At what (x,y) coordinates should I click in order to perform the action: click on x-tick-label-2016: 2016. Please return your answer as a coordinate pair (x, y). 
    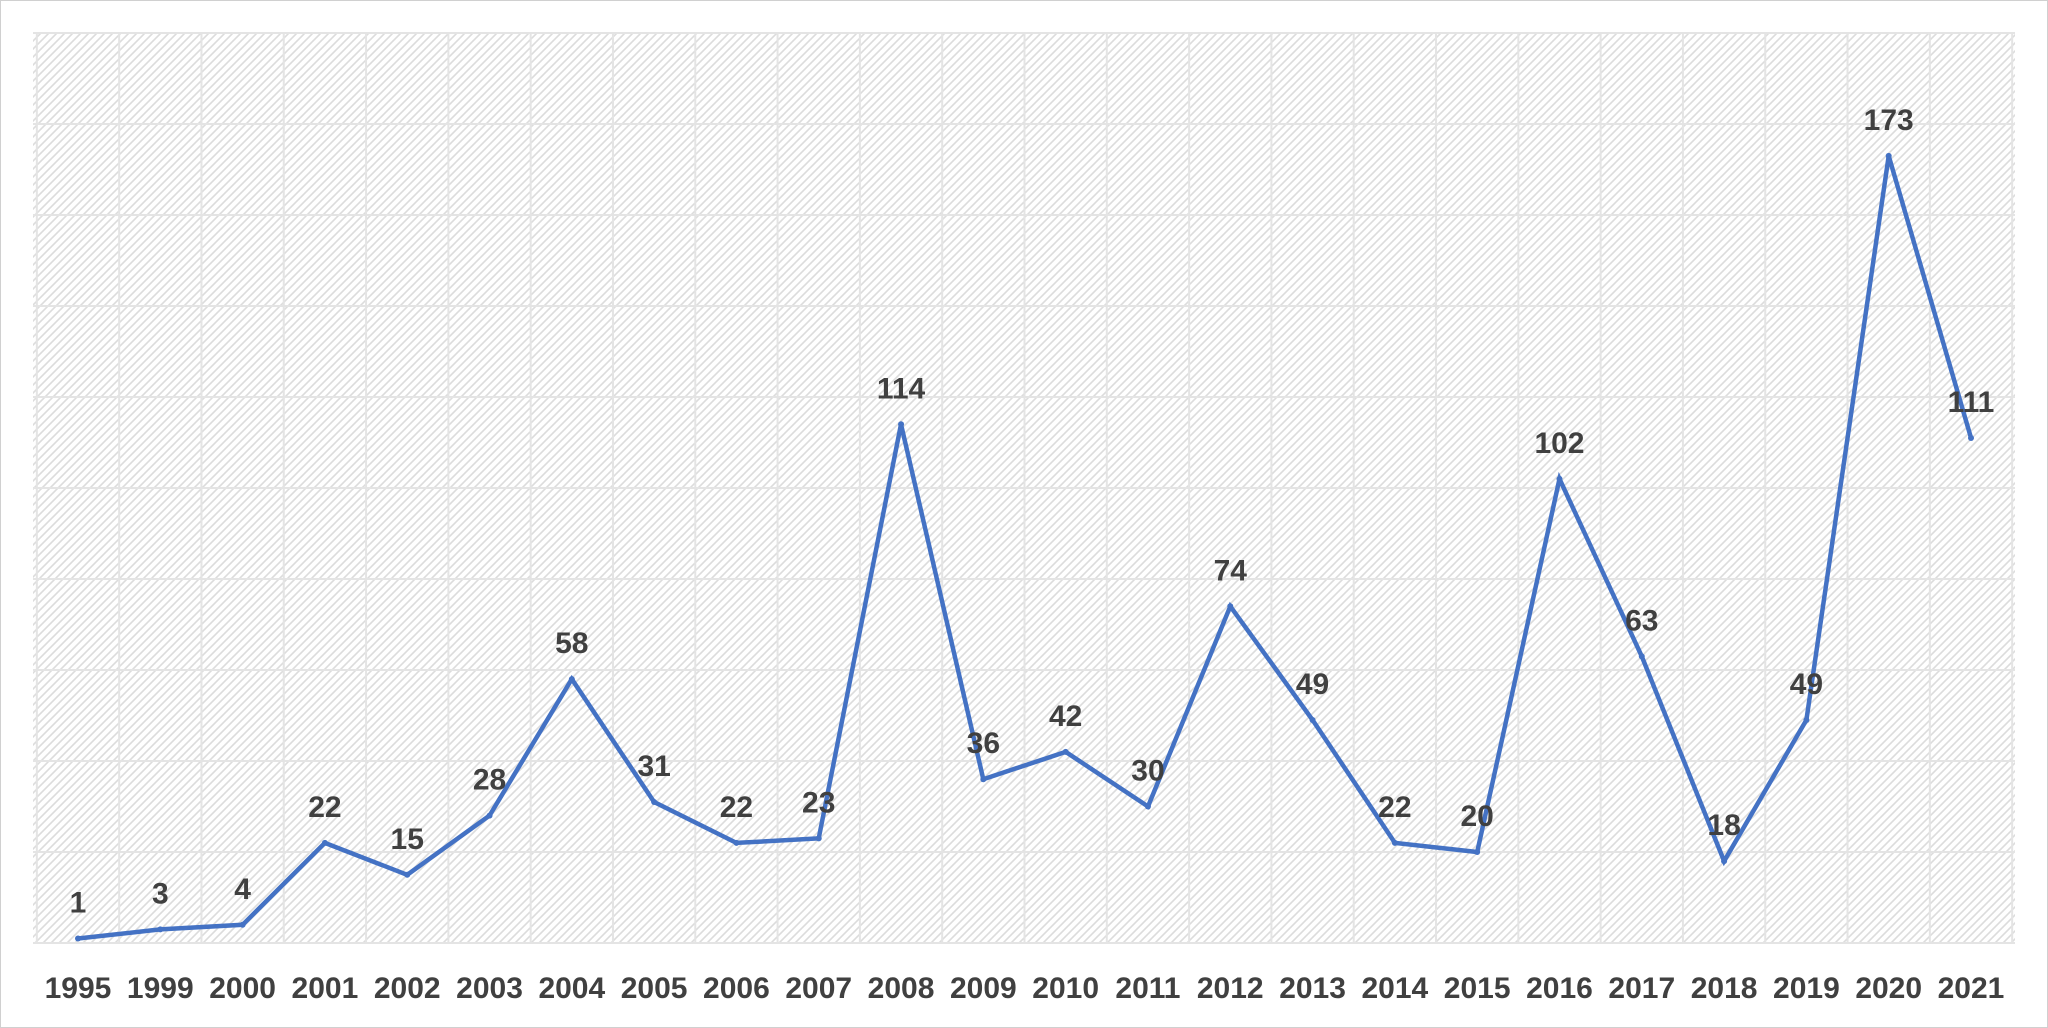
    Looking at the image, I should click on (1559, 988).